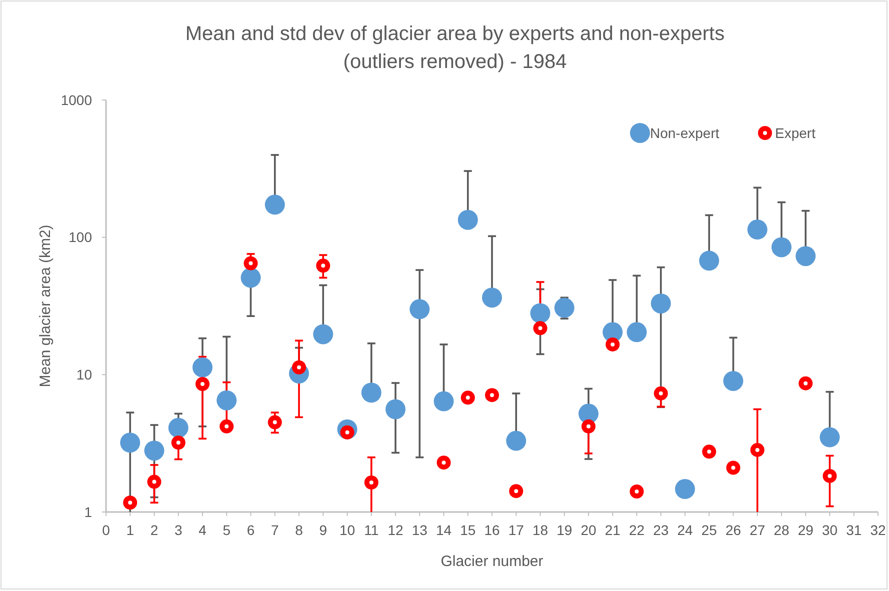  What do you see at coordinates (709, 530) in the screenshot?
I see `x-tick-label: 25` at bounding box center [709, 530].